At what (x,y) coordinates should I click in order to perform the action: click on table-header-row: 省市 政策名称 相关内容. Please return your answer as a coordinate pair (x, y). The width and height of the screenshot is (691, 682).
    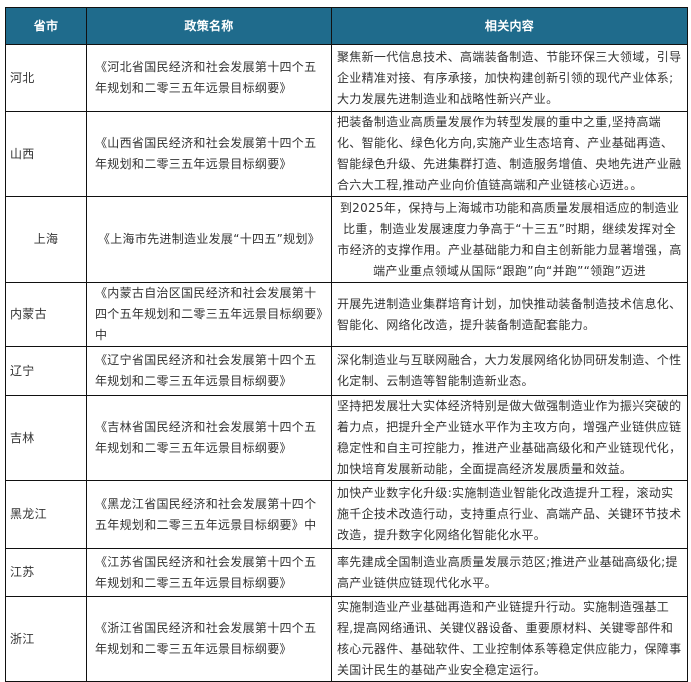
    Looking at the image, I should click on (346, 26).